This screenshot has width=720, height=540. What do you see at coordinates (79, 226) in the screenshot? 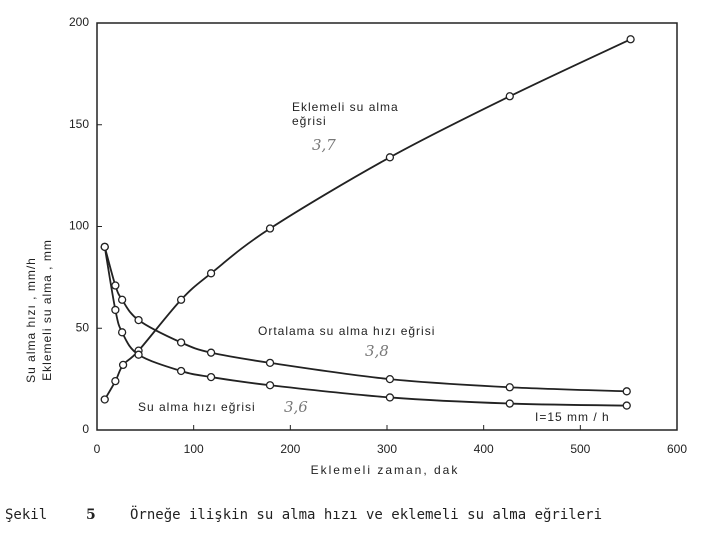
I see `y-tick-label: 100` at bounding box center [79, 226].